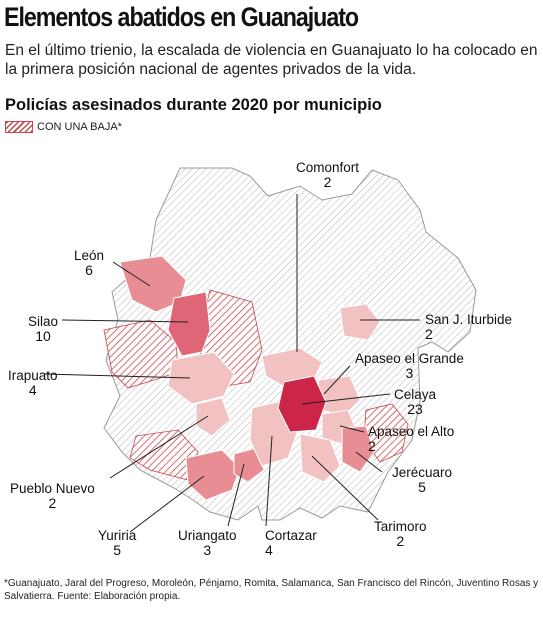 The width and height of the screenshot is (543, 620). Describe the element at coordinates (429, 334) in the screenshot. I see `label-san-jose-iturbide-value: 2` at that location.